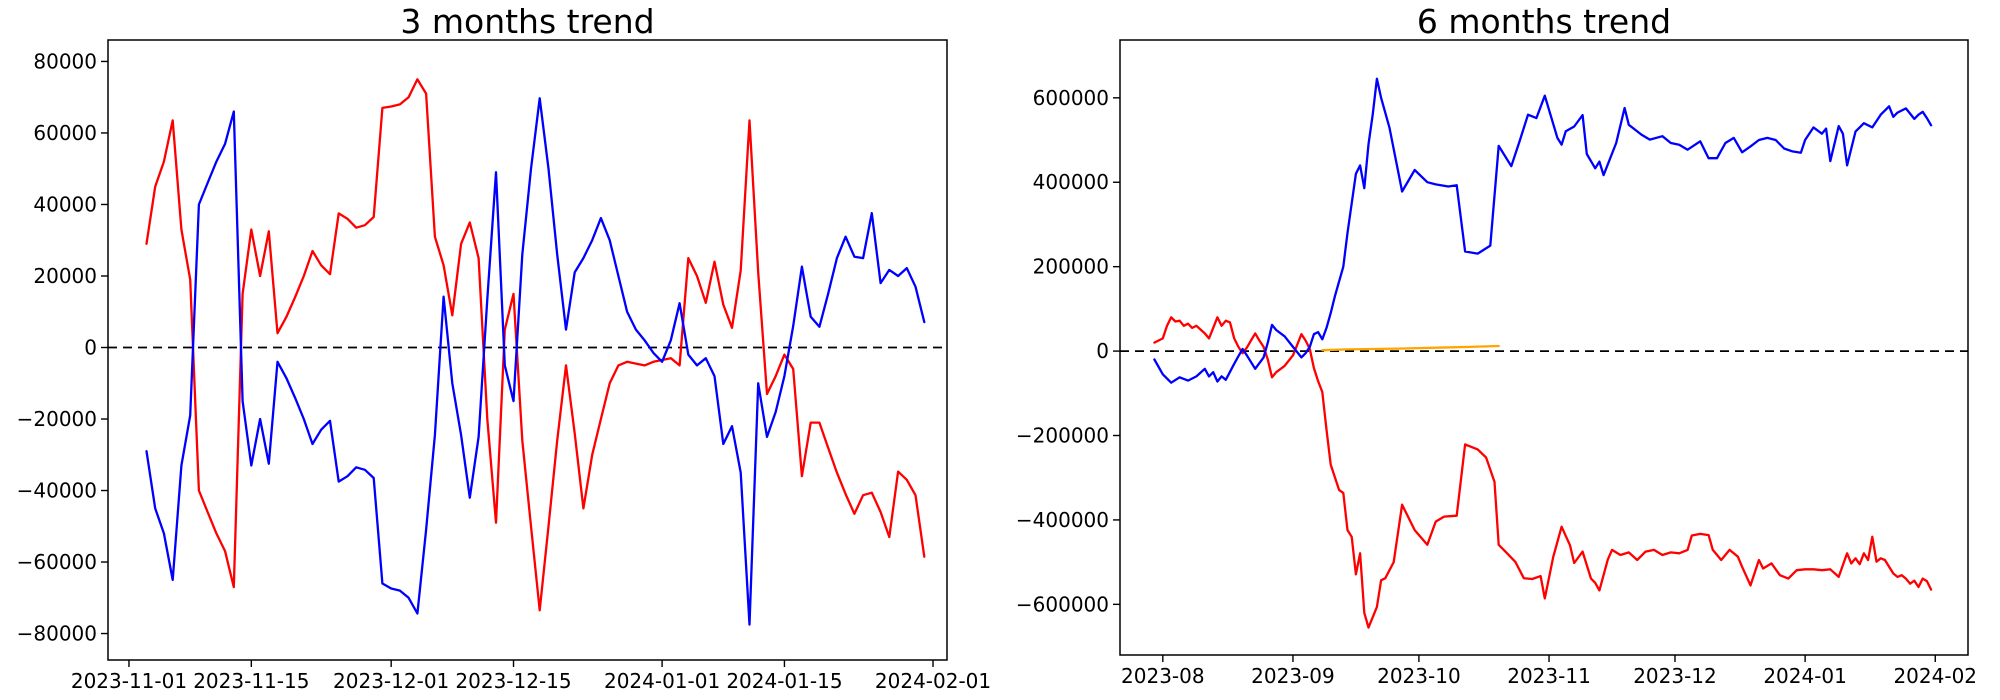 The height and width of the screenshot is (700, 2000). I want to click on x-tick-label: 2024-02-01, so click(933, 681).